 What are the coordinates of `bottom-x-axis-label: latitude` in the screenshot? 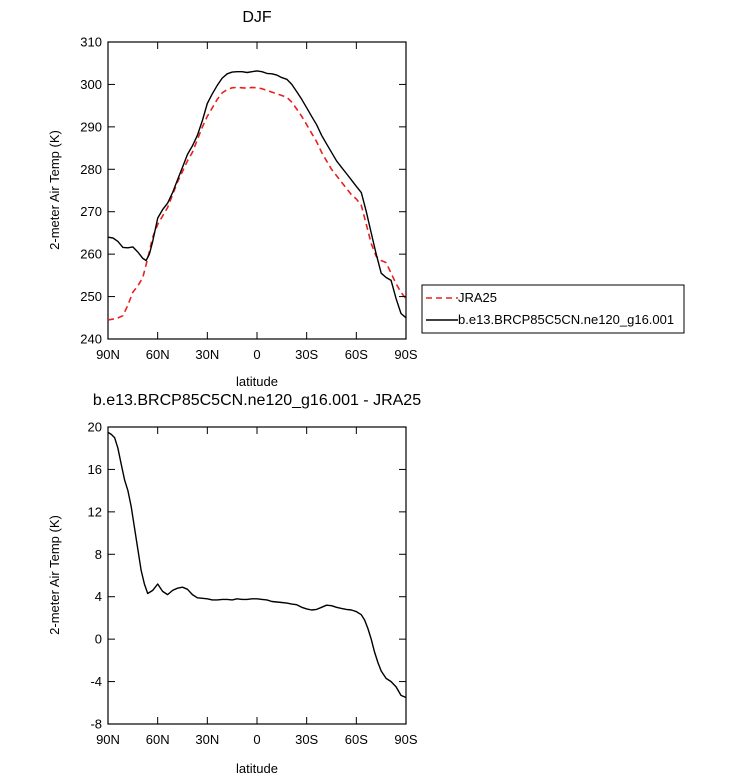 It's located at (257, 768).